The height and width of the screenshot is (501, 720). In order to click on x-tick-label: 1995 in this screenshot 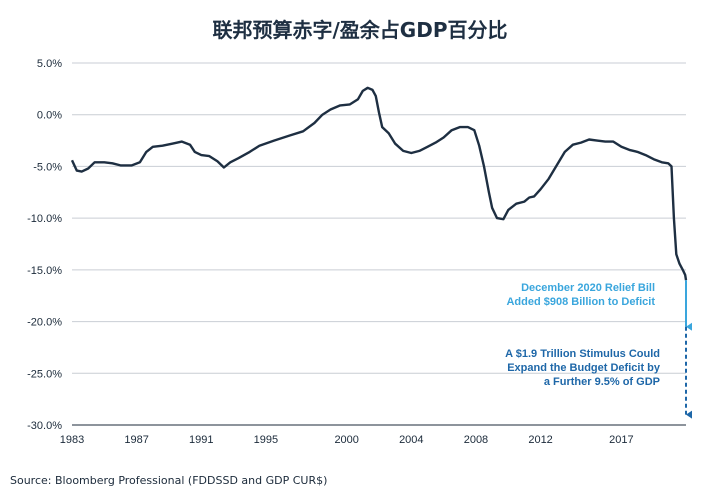, I will do `click(266, 440)`.